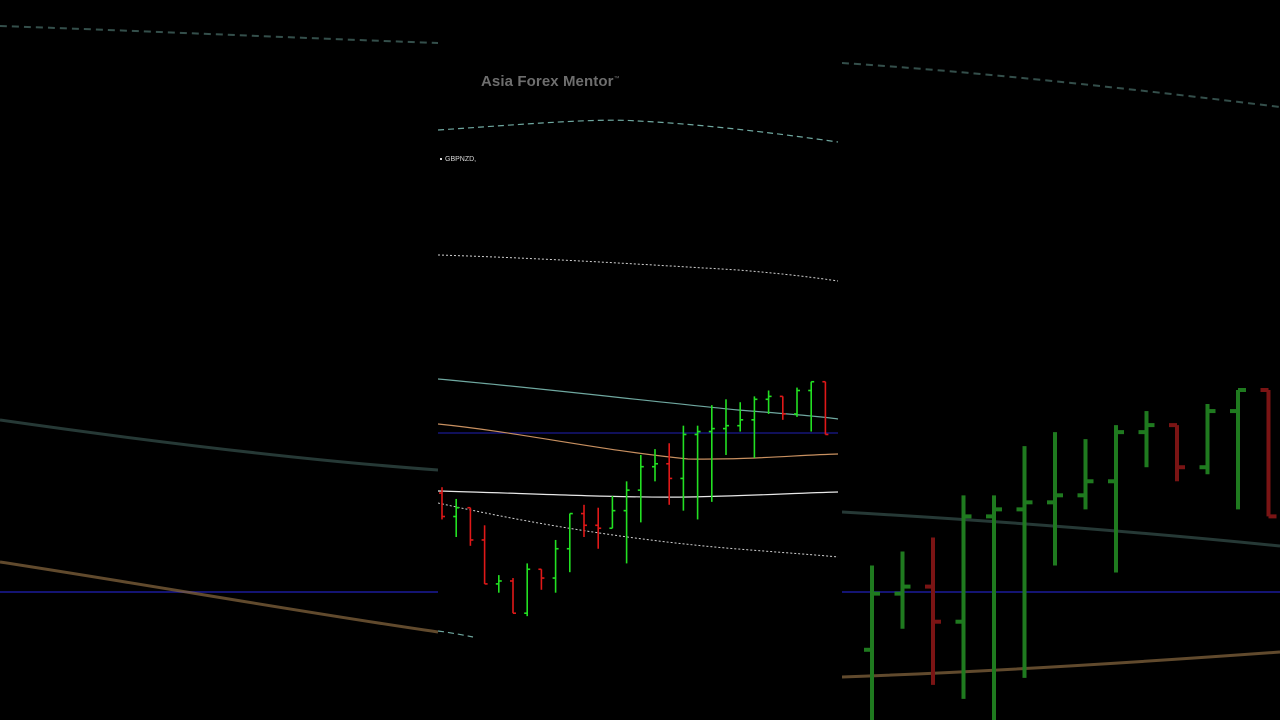 Image resolution: width=1280 pixels, height=720 pixels. I want to click on brand-name: Asia Forex Mentor, so click(547, 81).